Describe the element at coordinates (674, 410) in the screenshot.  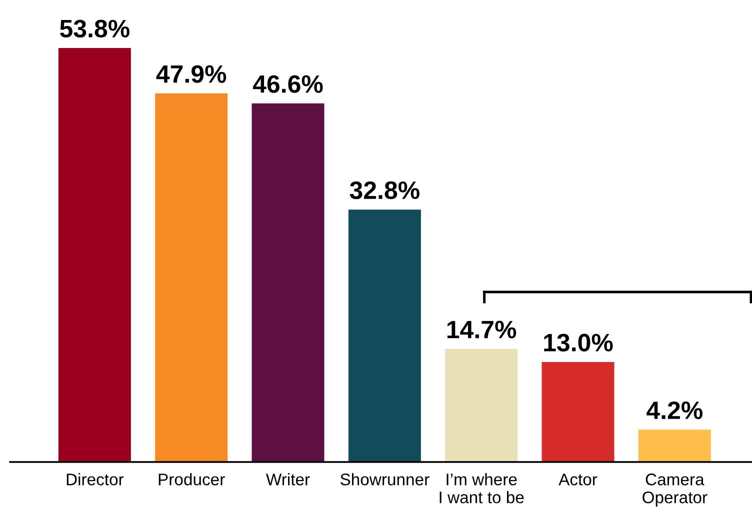
I see `data-label: 4.2%` at that location.